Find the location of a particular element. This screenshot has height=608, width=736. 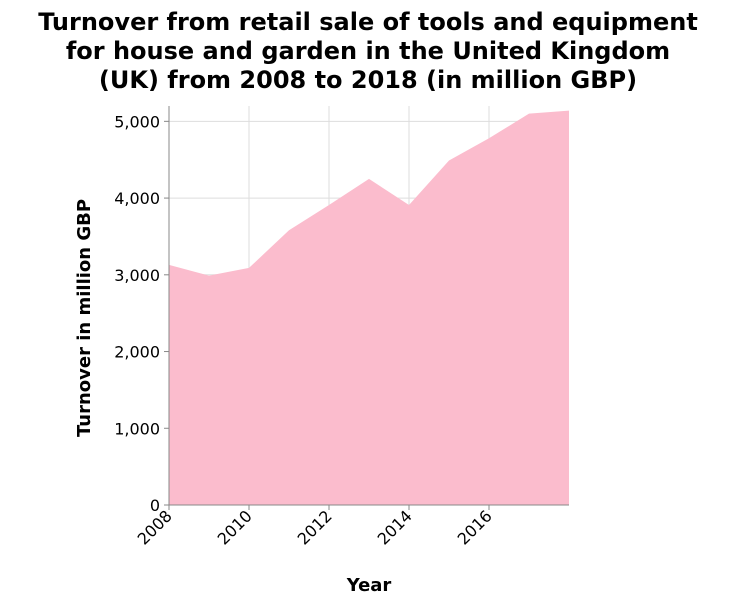

x-axis-title: Year is located at coordinates (369, 585).